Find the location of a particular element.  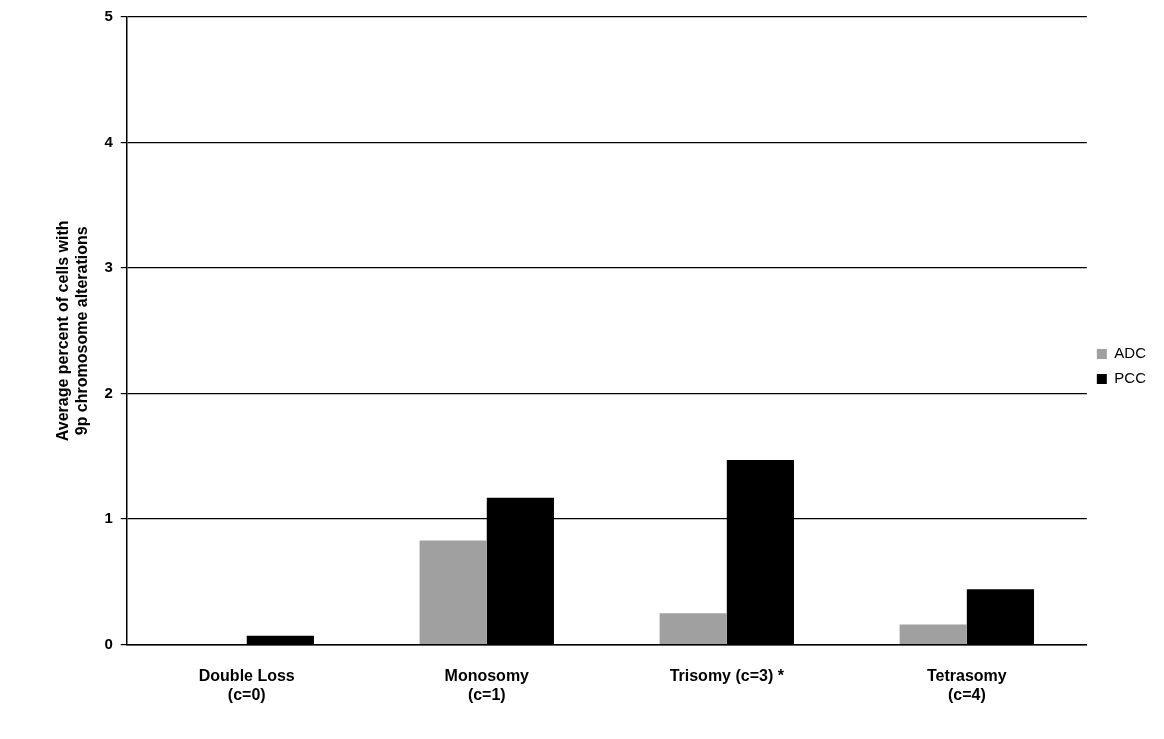

y-tick-label: 5 is located at coordinates (108, 16).